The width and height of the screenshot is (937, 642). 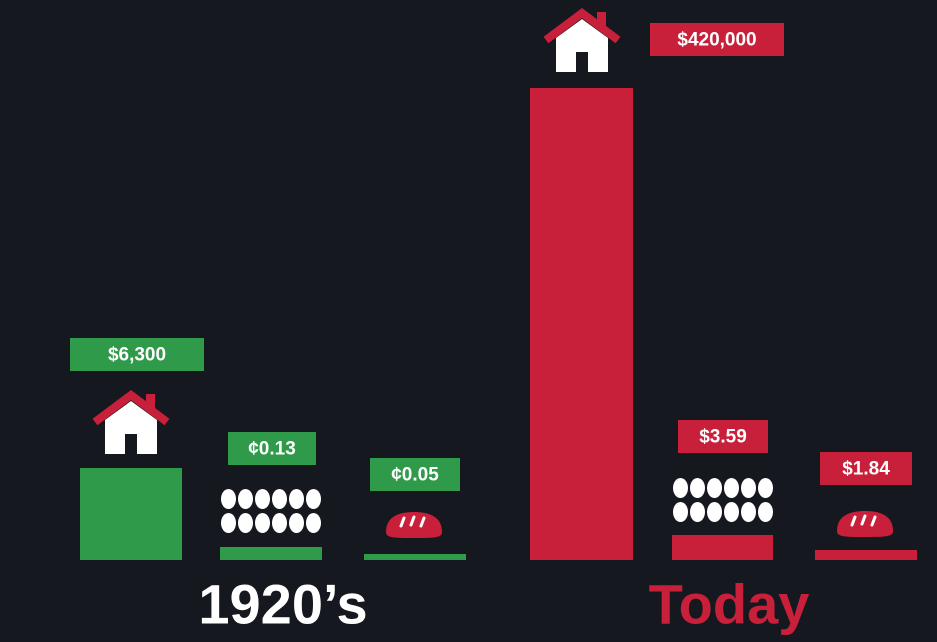 What do you see at coordinates (282, 604) in the screenshot?
I see `era-label: 1920’s` at bounding box center [282, 604].